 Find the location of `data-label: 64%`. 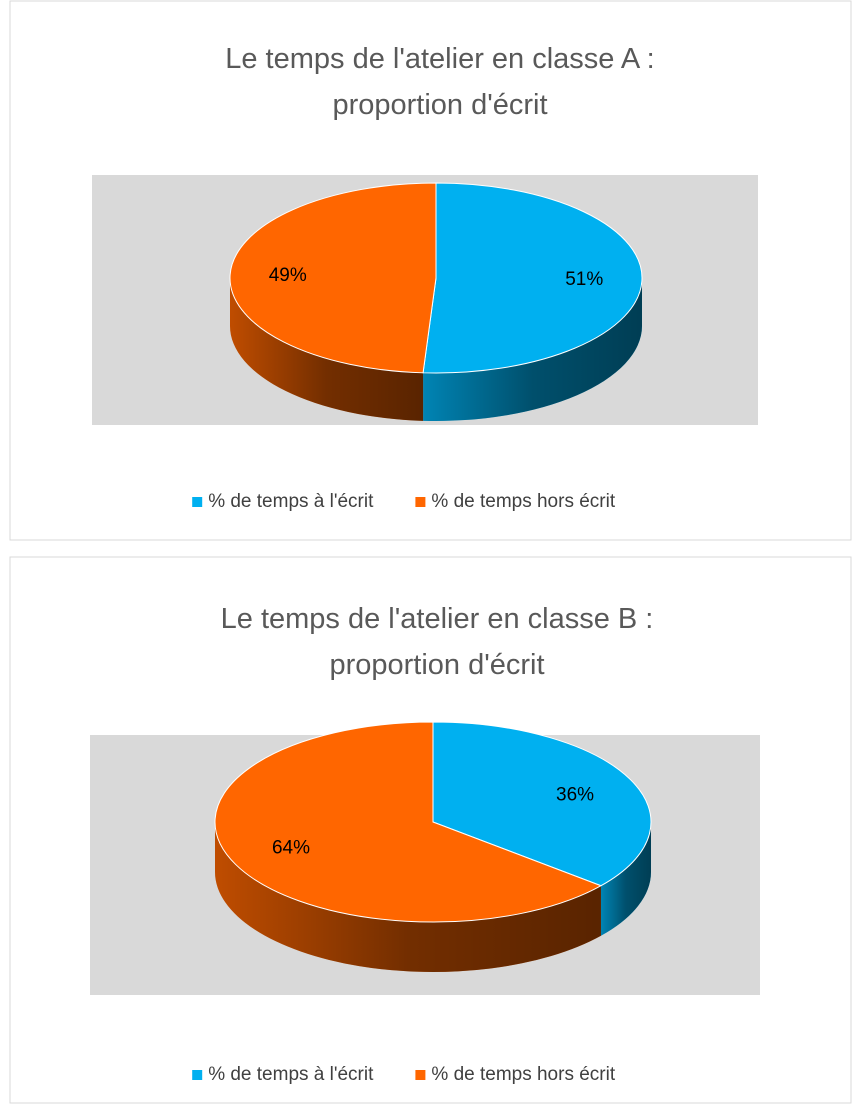

data-label: 64% is located at coordinates (291, 847).